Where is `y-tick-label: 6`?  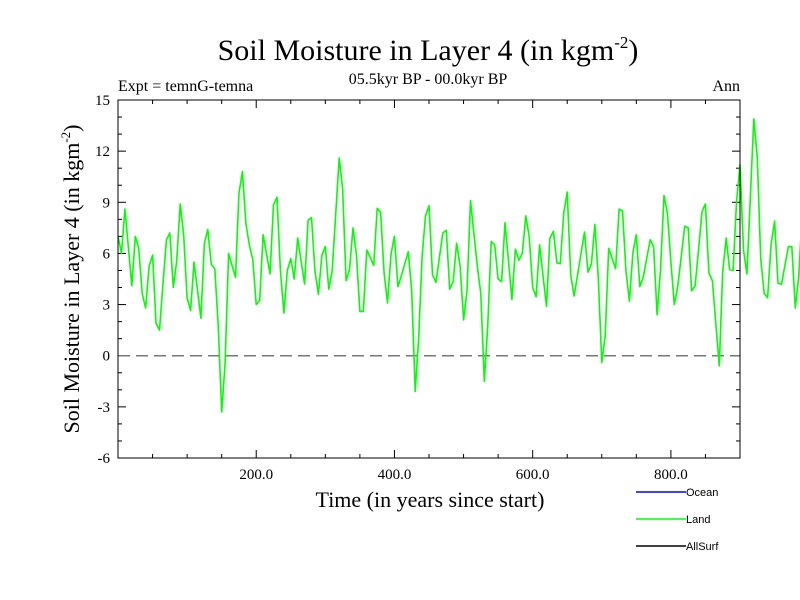
y-tick-label: 6 is located at coordinates (107, 254).